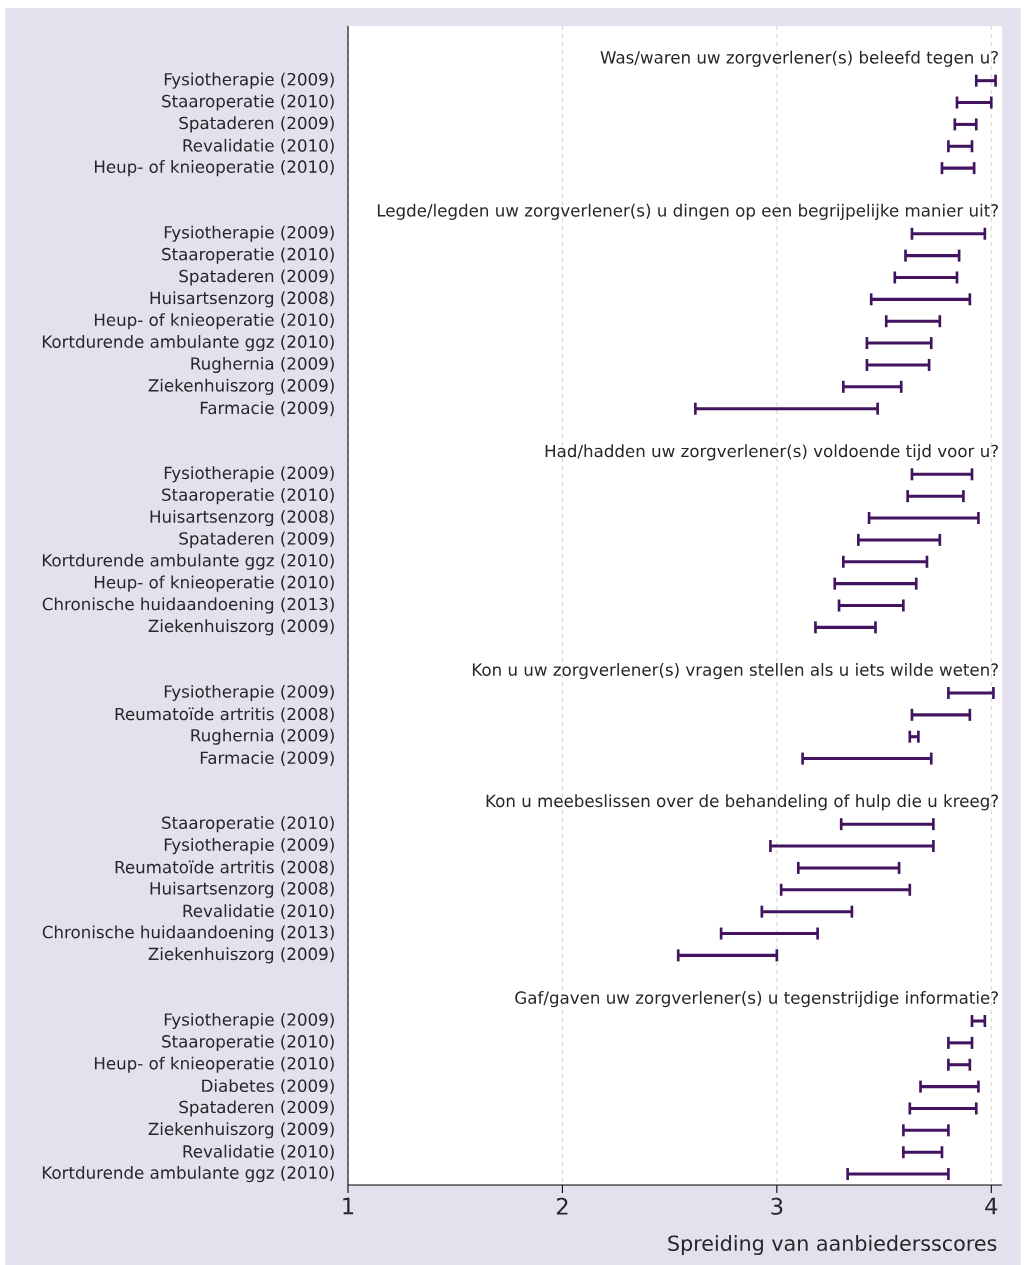  Describe the element at coordinates (771, 452) in the screenshot. I see `annotation: Had/hadden uw zorgverlener(s) voldoende tijd voor u?` at that location.